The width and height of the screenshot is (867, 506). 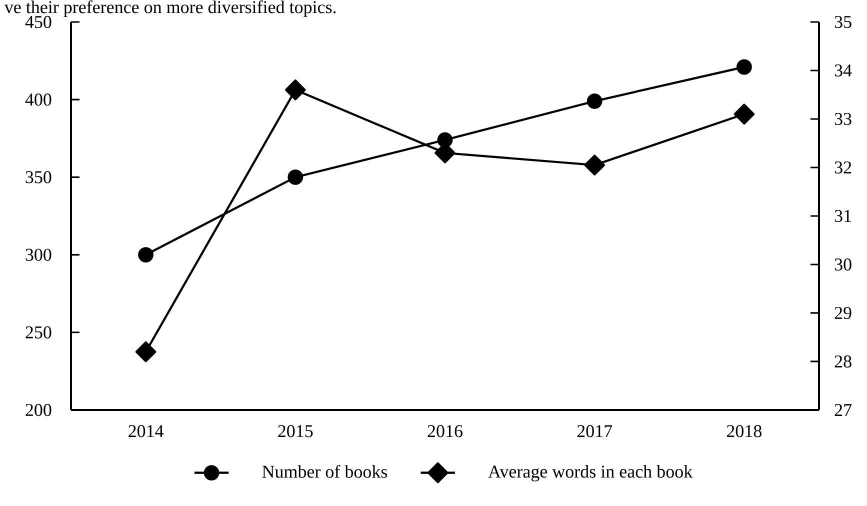 I want to click on text: ve their preference on more diversified topics., so click(x=170, y=8).